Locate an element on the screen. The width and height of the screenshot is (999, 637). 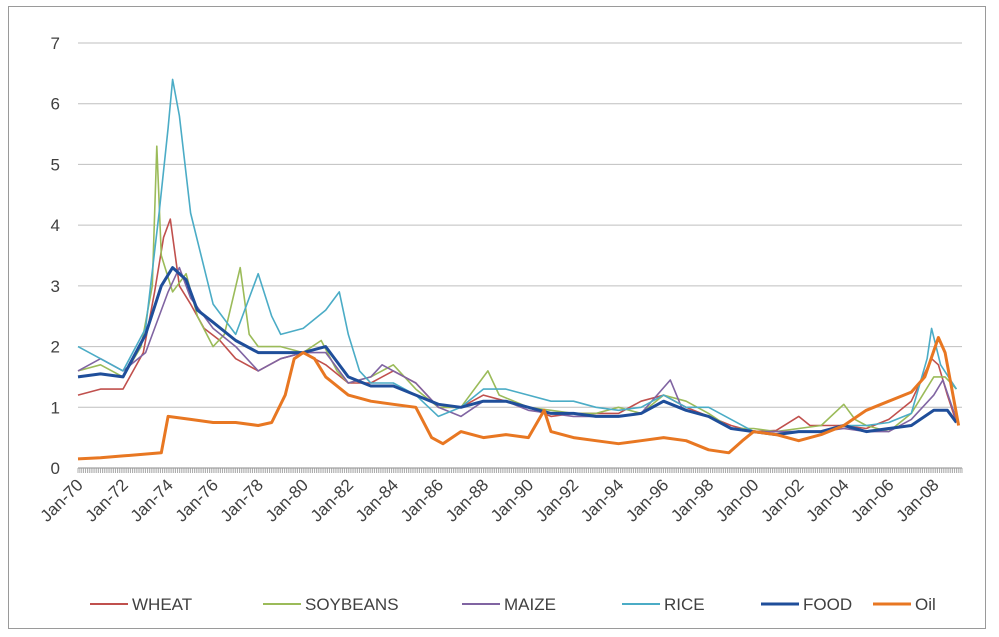
x-tick-label: Jan-90 is located at coordinates (512, 500).